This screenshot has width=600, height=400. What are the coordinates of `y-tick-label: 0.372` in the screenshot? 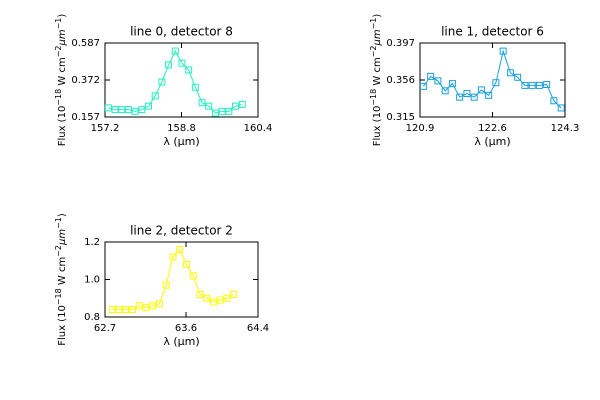 It's located at (85, 80).